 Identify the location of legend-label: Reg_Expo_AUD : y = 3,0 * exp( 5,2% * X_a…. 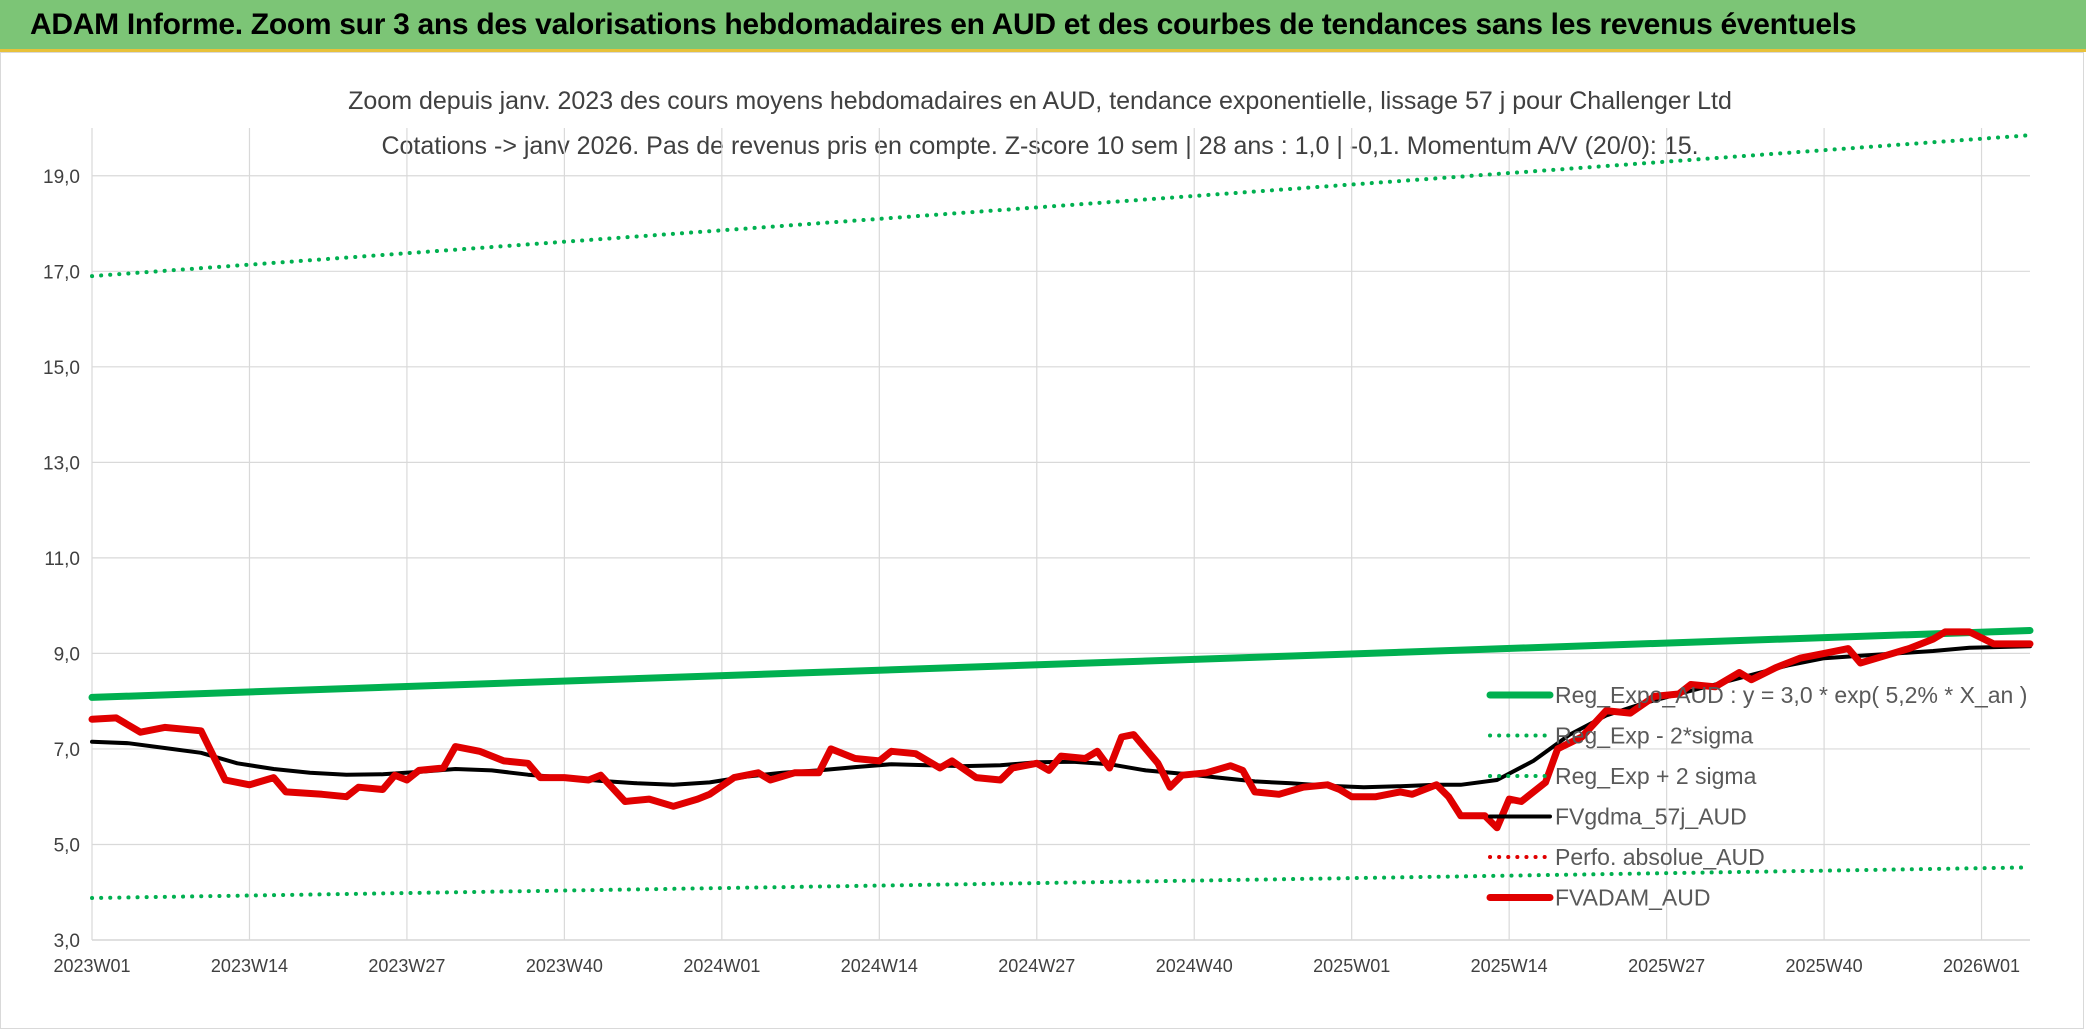
(1791, 695).